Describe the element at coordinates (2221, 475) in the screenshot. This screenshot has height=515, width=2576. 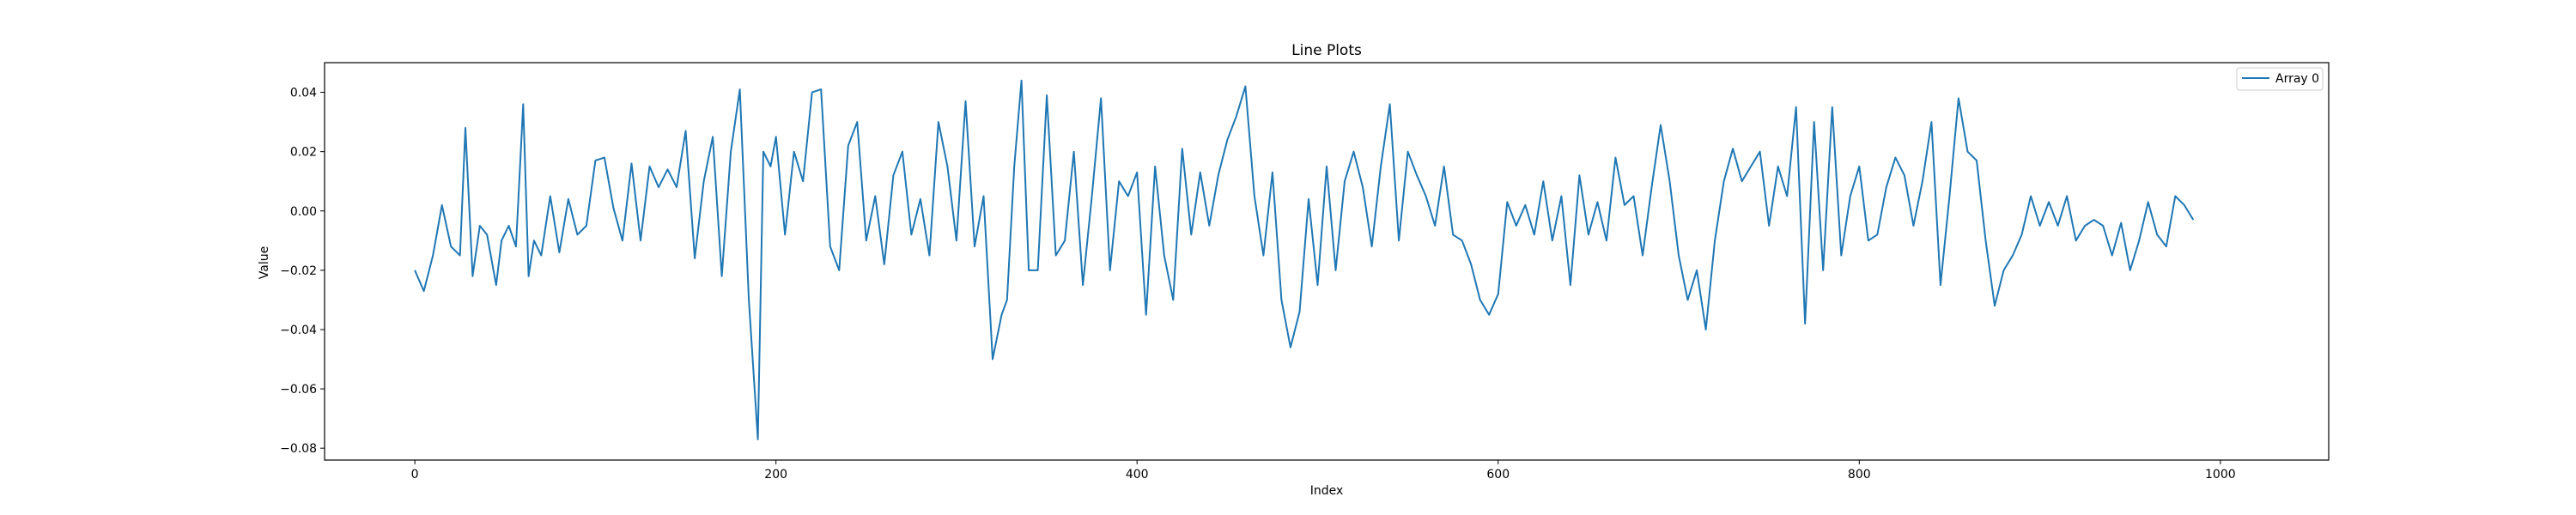
I see `x-tick-label: 1000` at that location.